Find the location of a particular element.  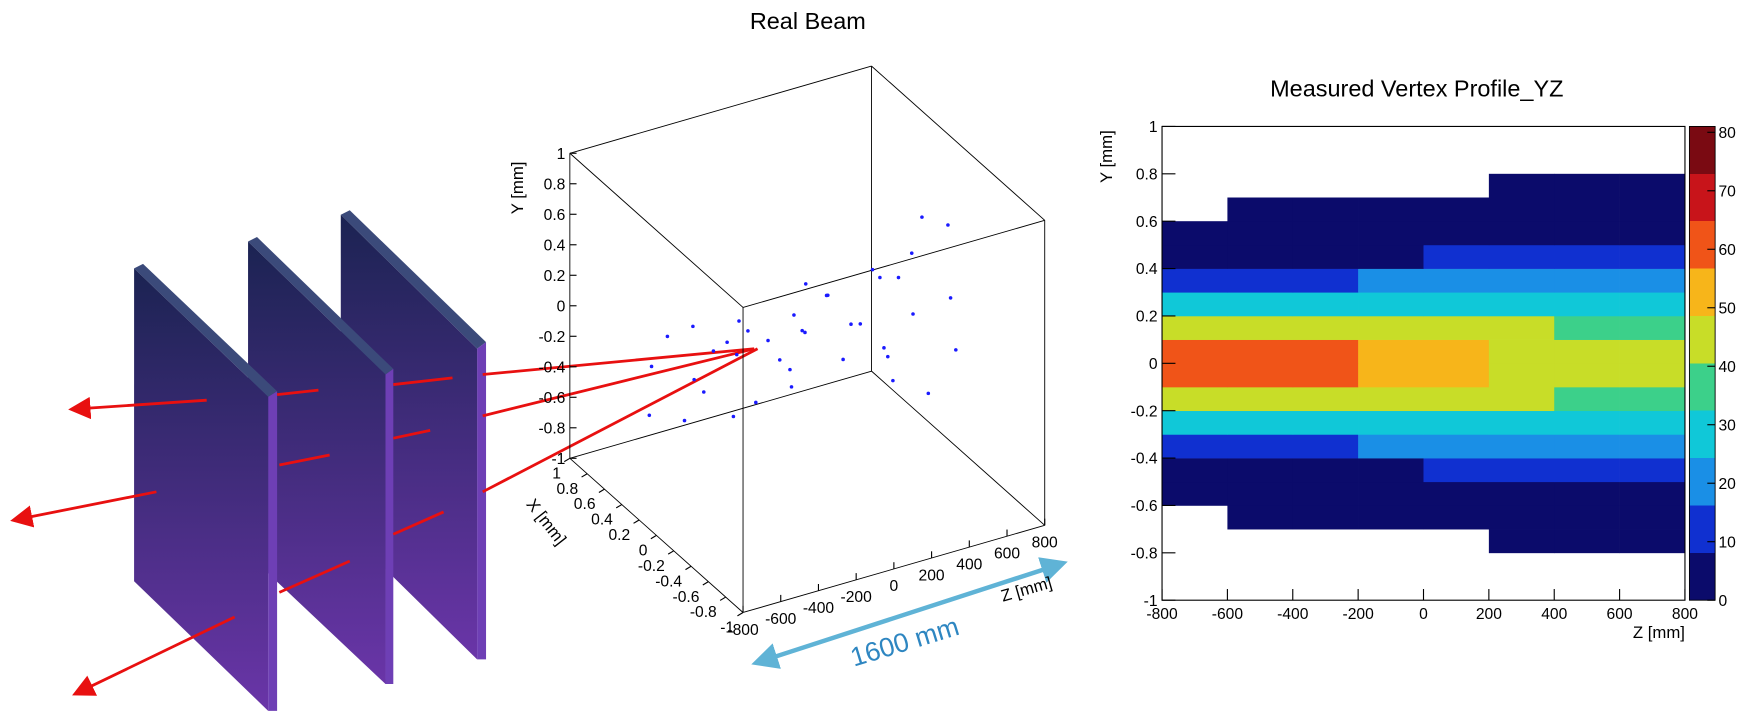

x-tick-label: 0.4 is located at coordinates (602, 520).